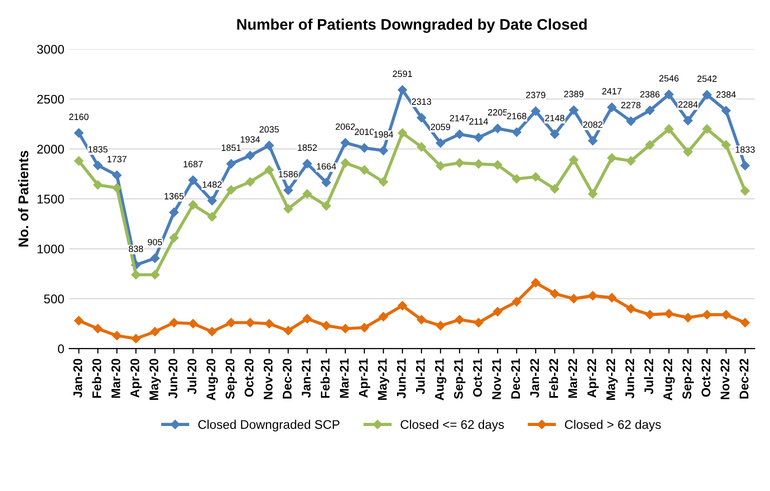  What do you see at coordinates (573, 378) in the screenshot?
I see `x-tick-label: Mar-22` at bounding box center [573, 378].